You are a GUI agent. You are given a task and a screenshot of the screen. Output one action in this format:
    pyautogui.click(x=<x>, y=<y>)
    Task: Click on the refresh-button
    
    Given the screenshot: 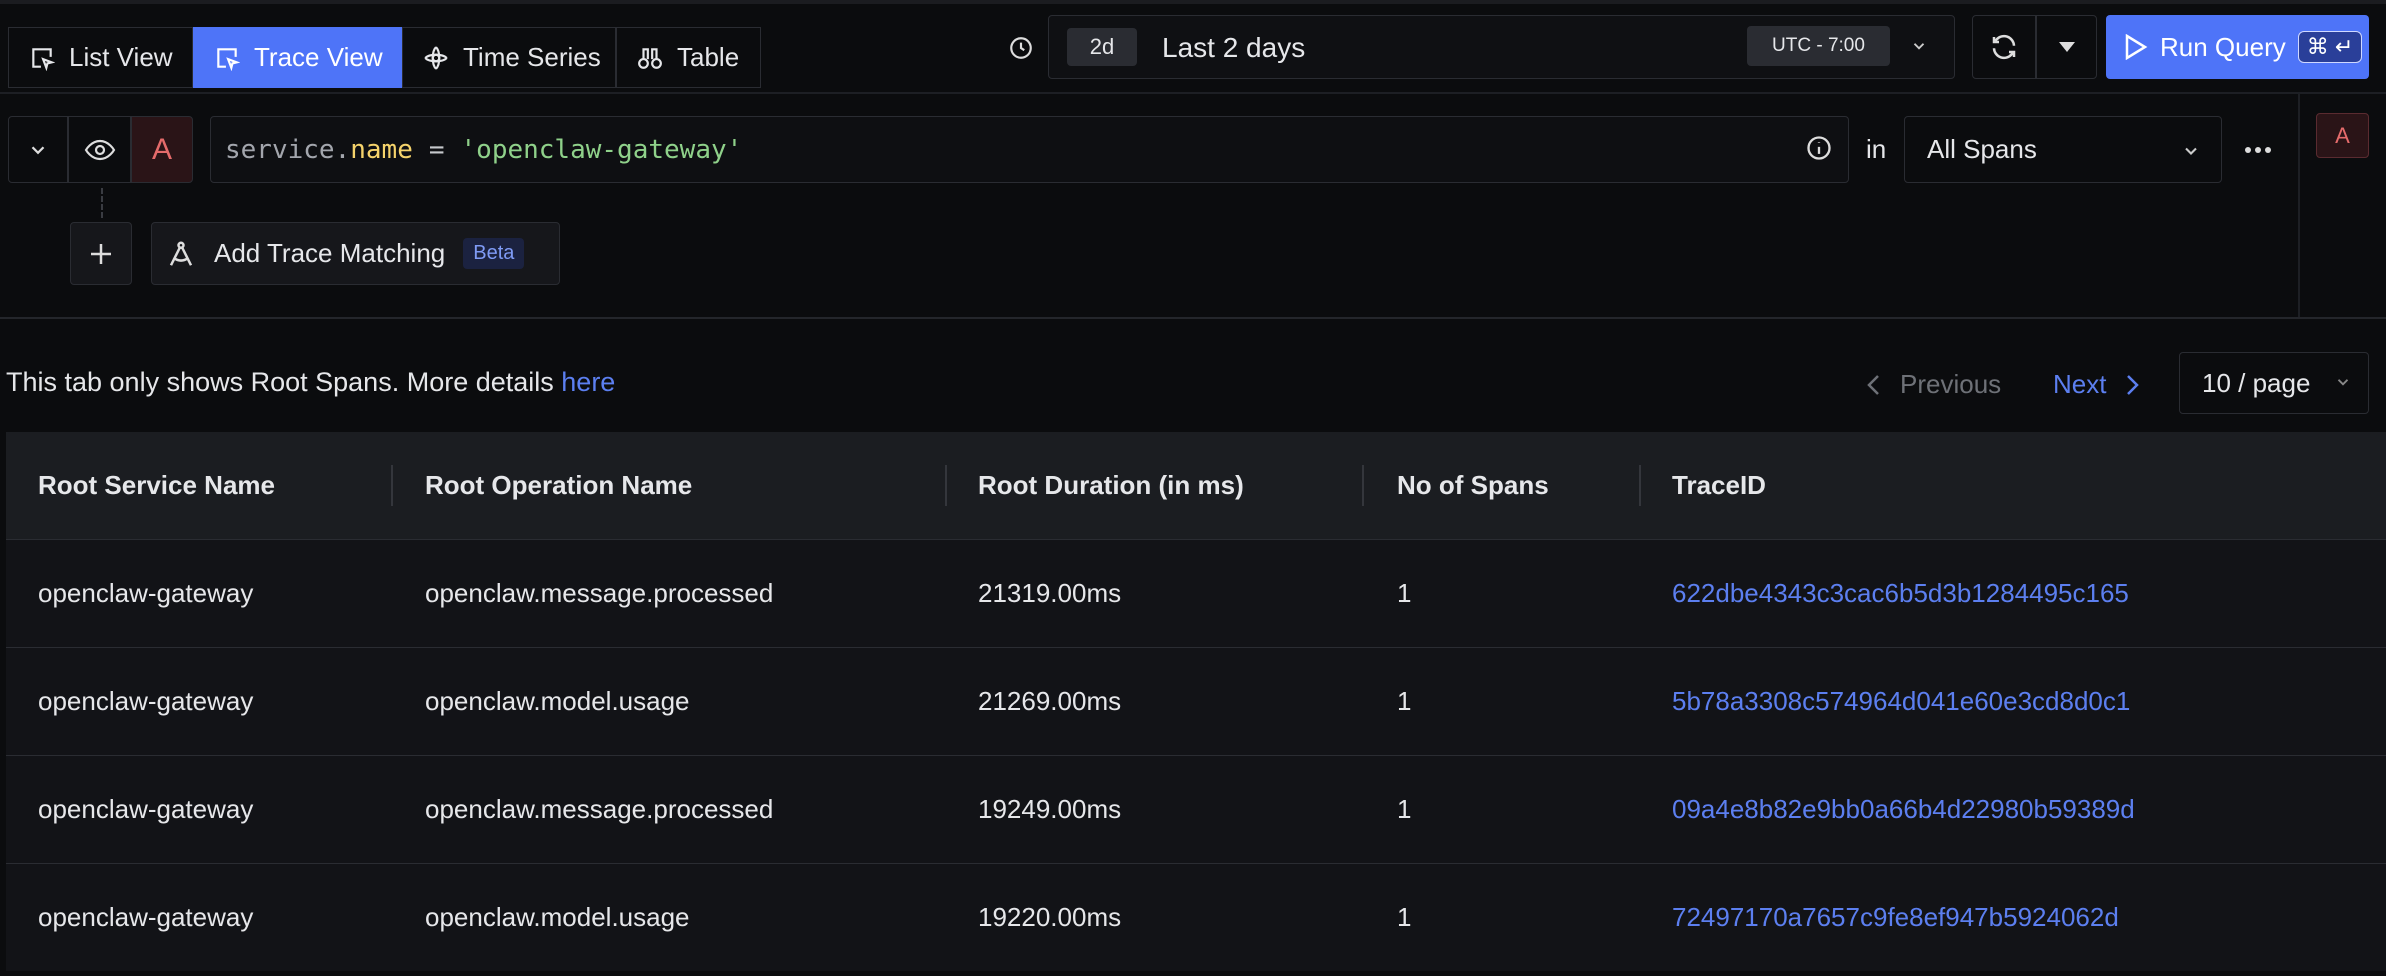 What is the action you would take?
    pyautogui.click(x=2004, y=47)
    